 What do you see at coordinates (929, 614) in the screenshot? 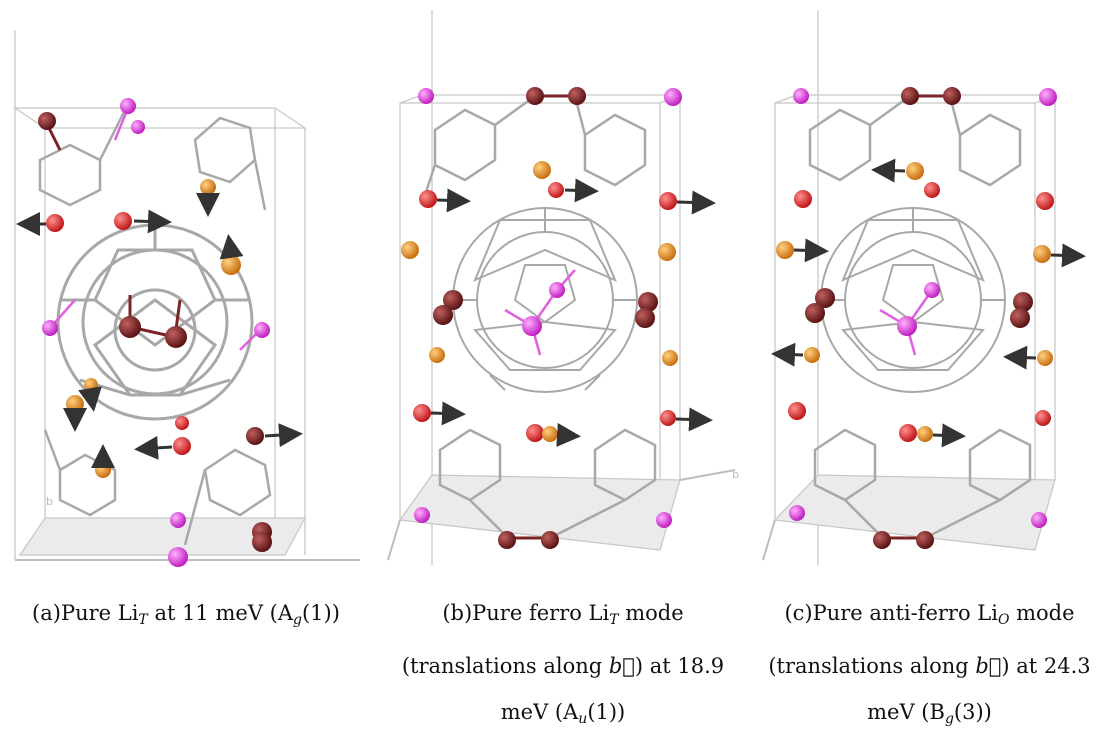
I see `caption-c-line-1: (c)Pure anti-ferro LiO mode` at bounding box center [929, 614].